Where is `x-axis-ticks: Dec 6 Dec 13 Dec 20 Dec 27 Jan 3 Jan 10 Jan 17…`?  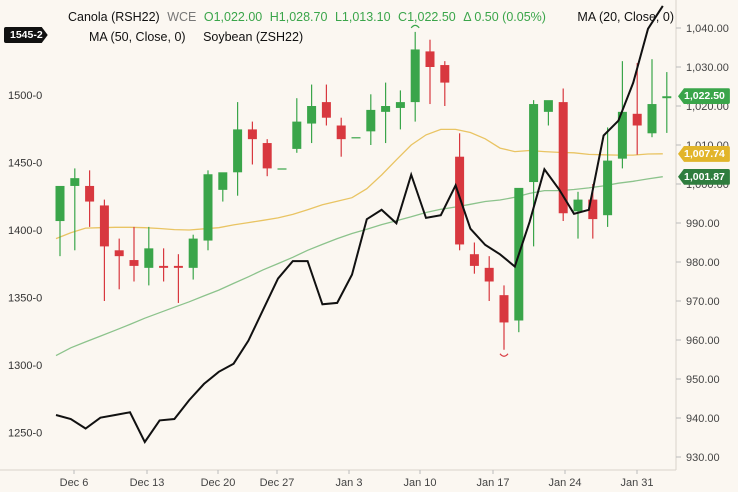
x-axis-ticks: Dec 6 Dec 13 Dec 20 Dec 27 Jan 3 Jan 10 Jan 17… is located at coordinates (357, 479).